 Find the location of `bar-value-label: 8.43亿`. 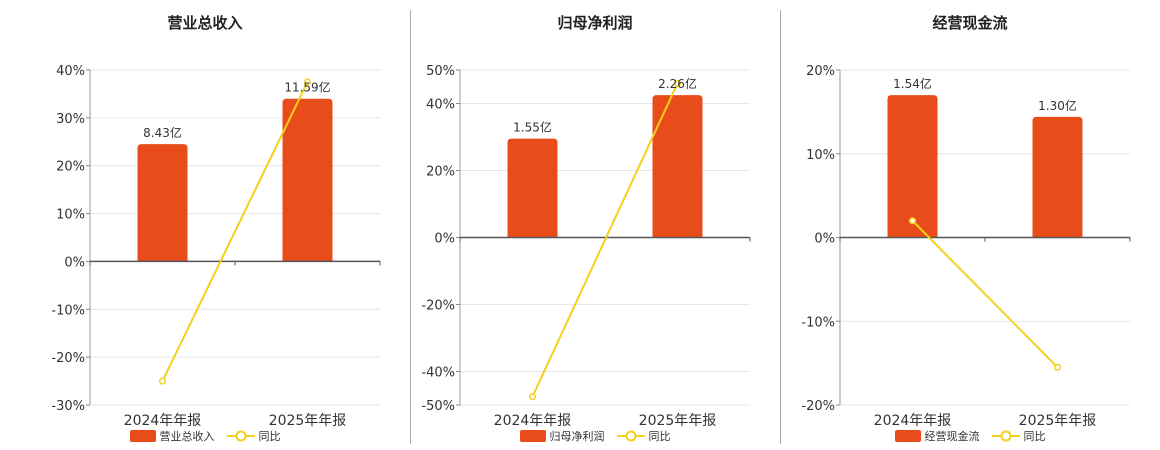

bar-value-label: 8.43亿 is located at coordinates (162, 132).